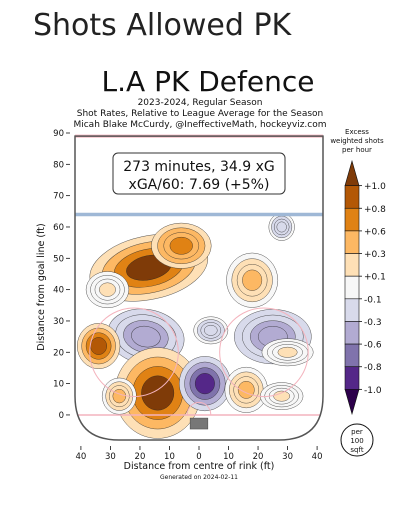 This screenshot has width=416, height=511. Describe the element at coordinates (58, 259) in the screenshot. I see `y-tick-label: 50` at that location.